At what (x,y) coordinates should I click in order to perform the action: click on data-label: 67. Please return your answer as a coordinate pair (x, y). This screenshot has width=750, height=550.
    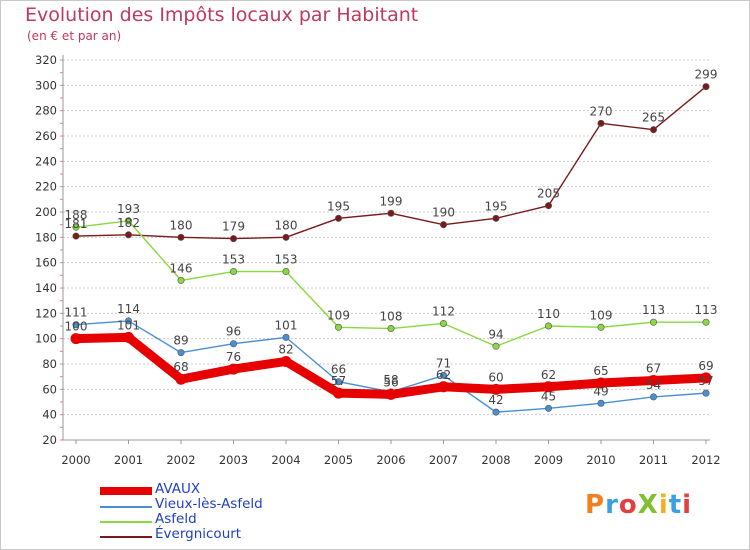
    Looking at the image, I should click on (653, 368).